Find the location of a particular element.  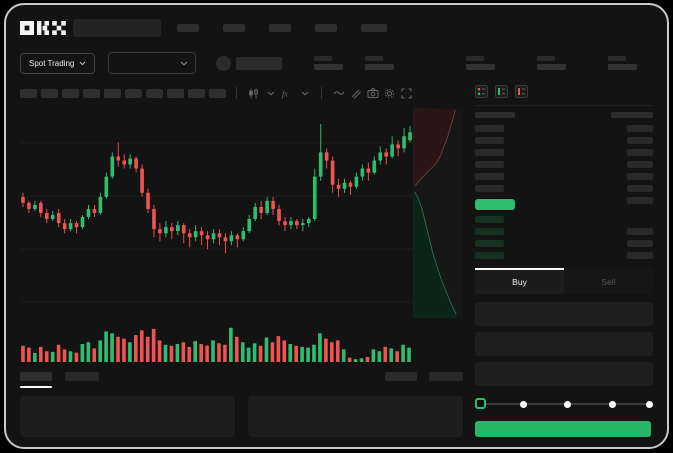

fullscreen-icon is located at coordinates (406, 93).